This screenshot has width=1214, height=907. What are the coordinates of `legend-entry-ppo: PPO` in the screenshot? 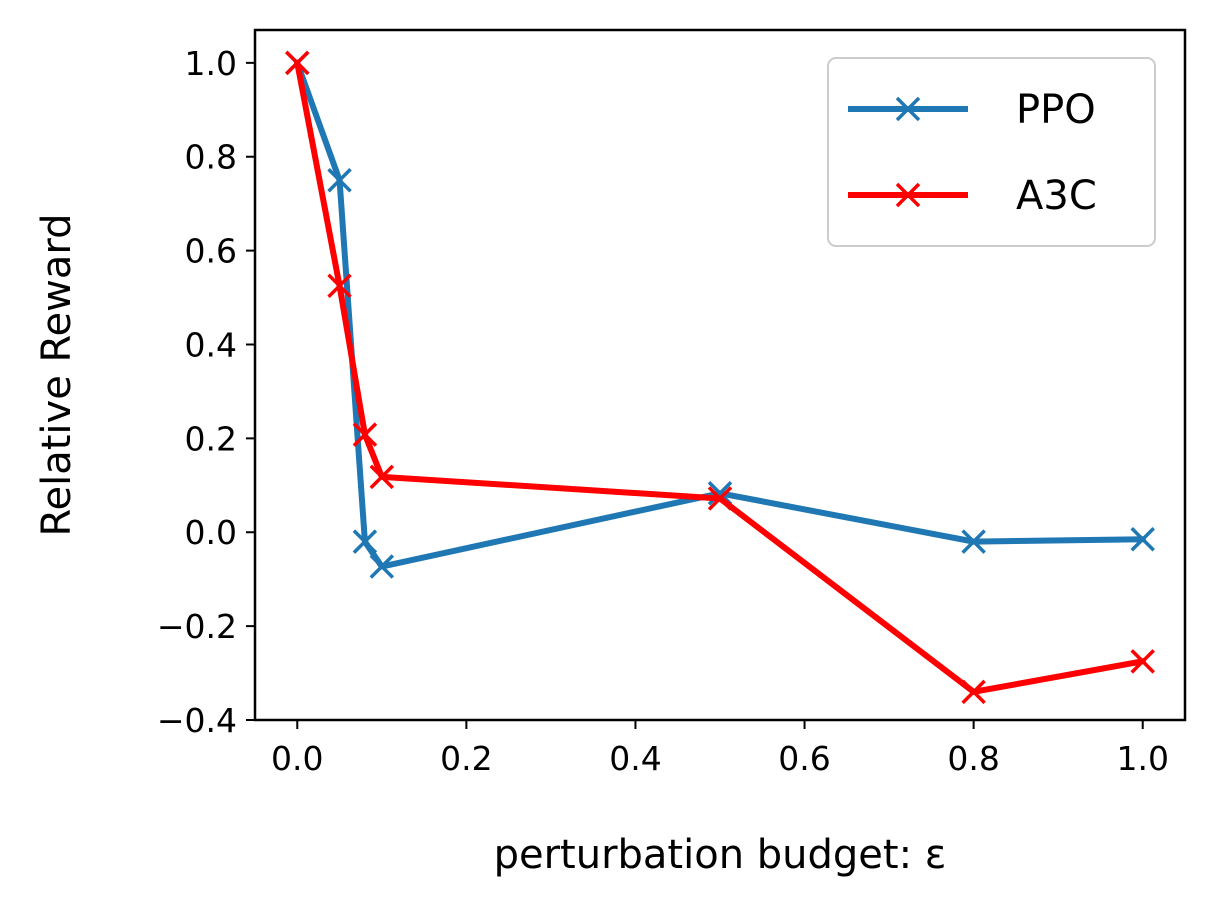 It's located at (972, 110).